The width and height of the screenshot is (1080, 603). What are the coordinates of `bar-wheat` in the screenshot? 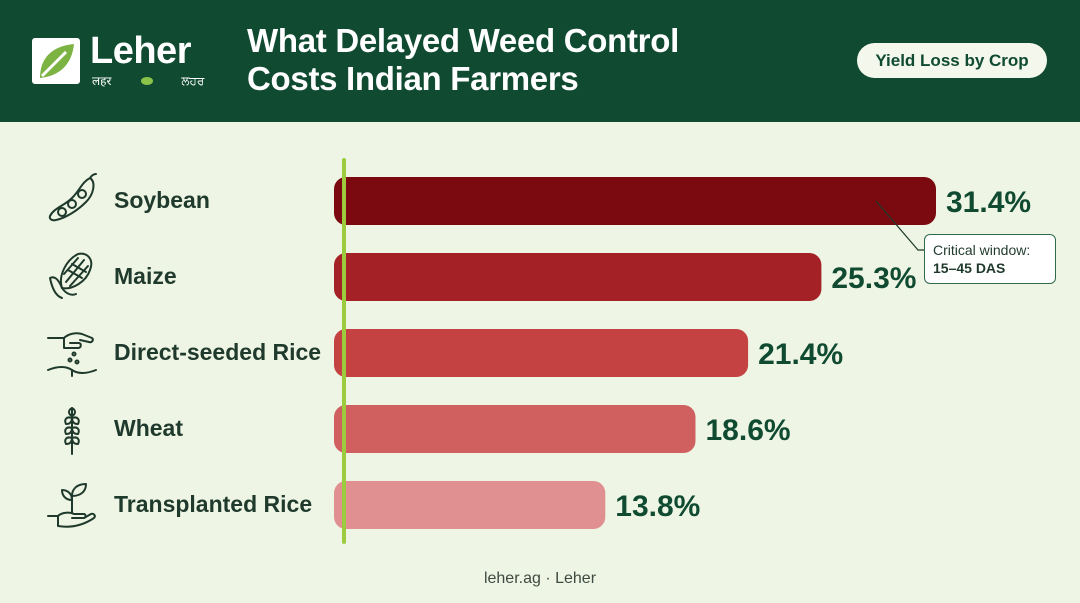 It's located at (515, 429).